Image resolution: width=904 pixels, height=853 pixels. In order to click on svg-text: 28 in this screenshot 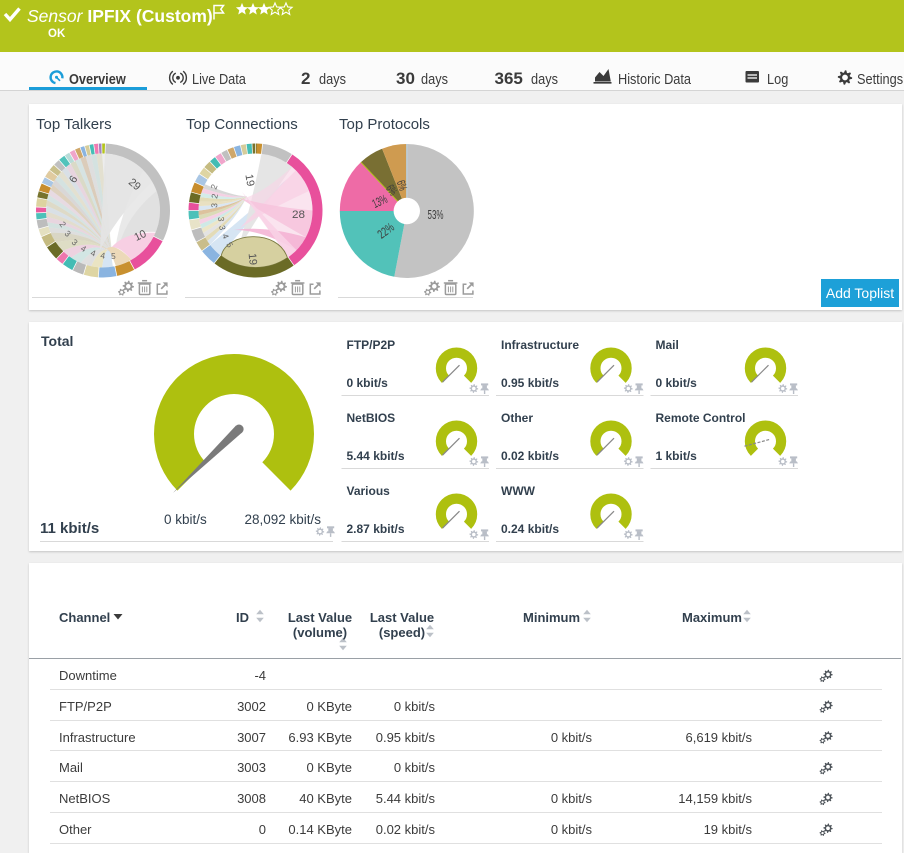, I will do `click(298, 215)`.